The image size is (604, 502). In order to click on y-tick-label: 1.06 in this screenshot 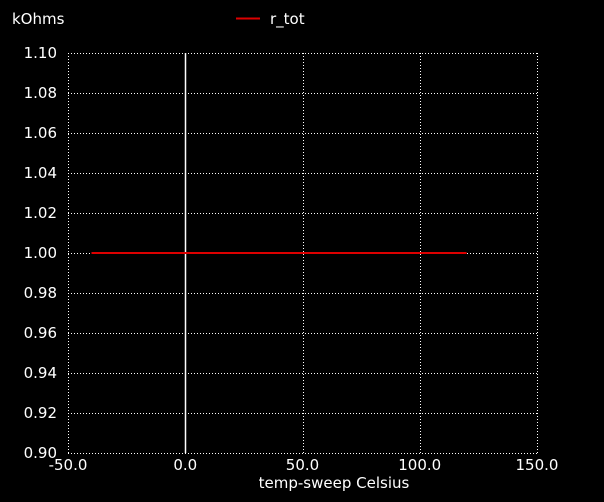, I will do `click(40, 133)`.